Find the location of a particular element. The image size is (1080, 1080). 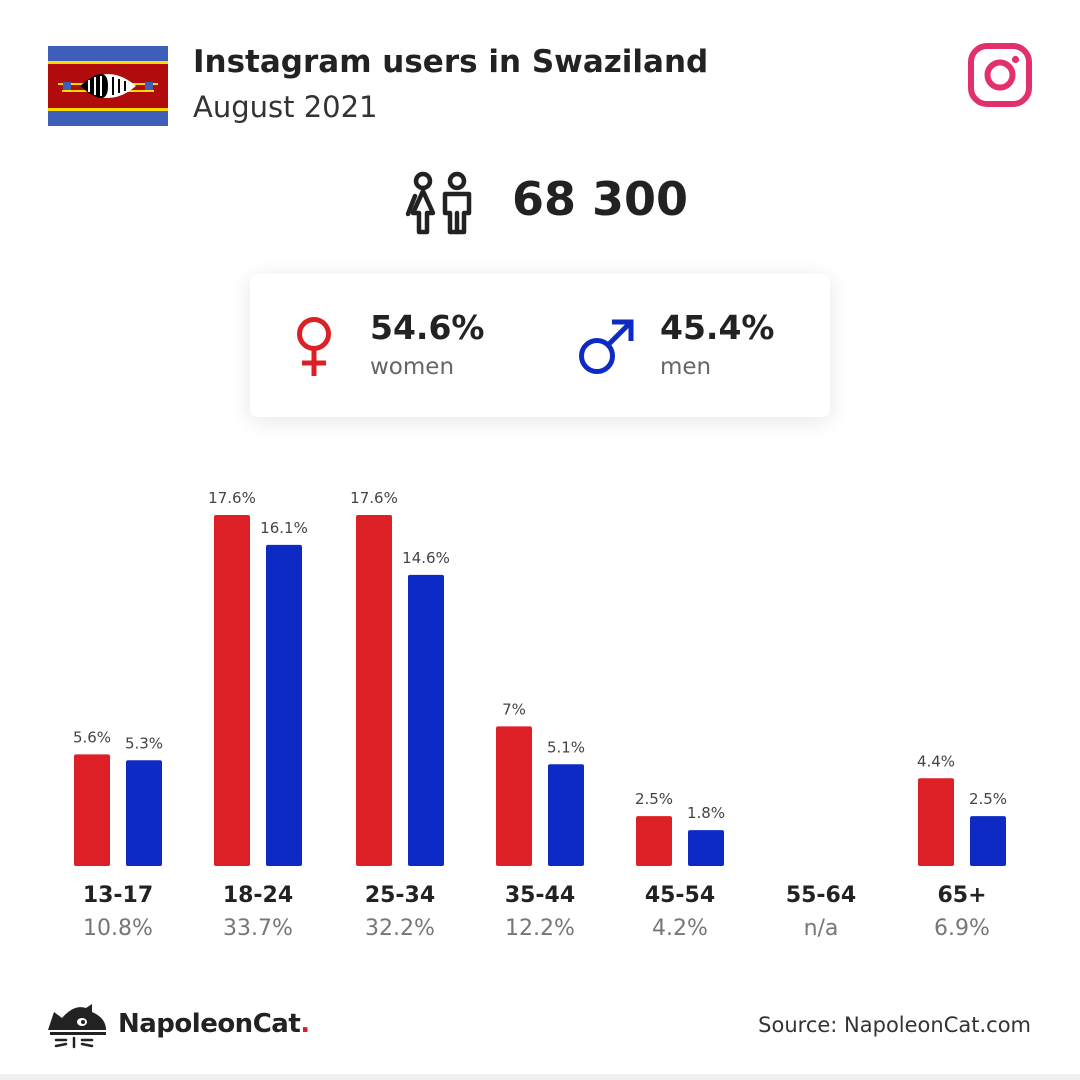

category-label: 35-44 is located at coordinates (540, 895).